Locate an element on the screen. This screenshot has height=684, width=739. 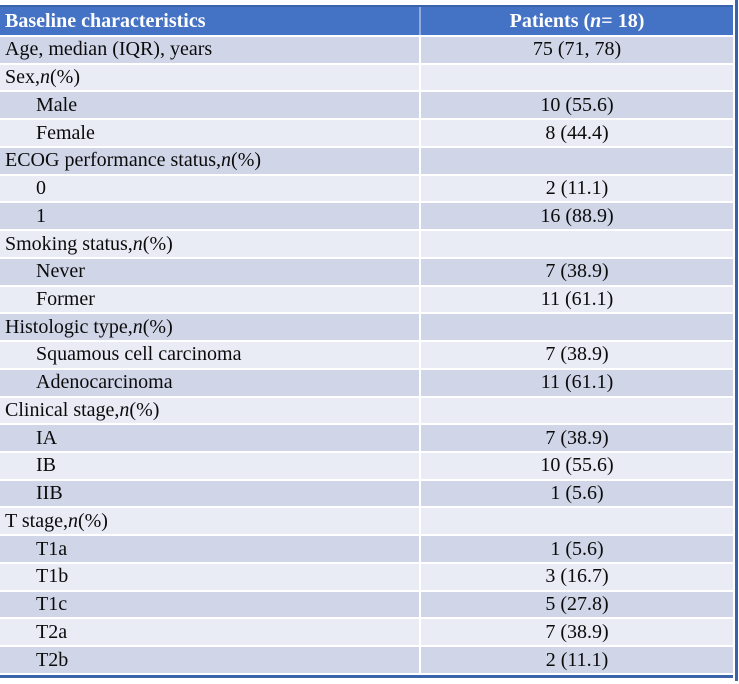
characteristic-cell: IIB is located at coordinates (210, 493).